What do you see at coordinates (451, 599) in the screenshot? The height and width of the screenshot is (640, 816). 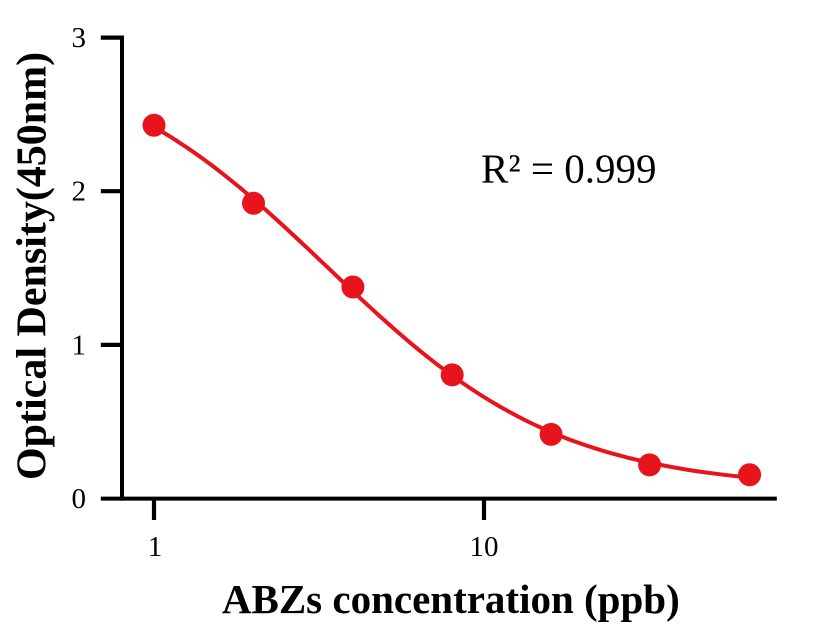 I see `svg-text: ABZs concentration (ppb)` at bounding box center [451, 599].